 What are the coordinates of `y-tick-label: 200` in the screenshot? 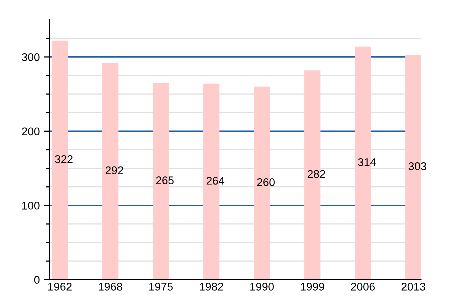 It's located at (31, 132).